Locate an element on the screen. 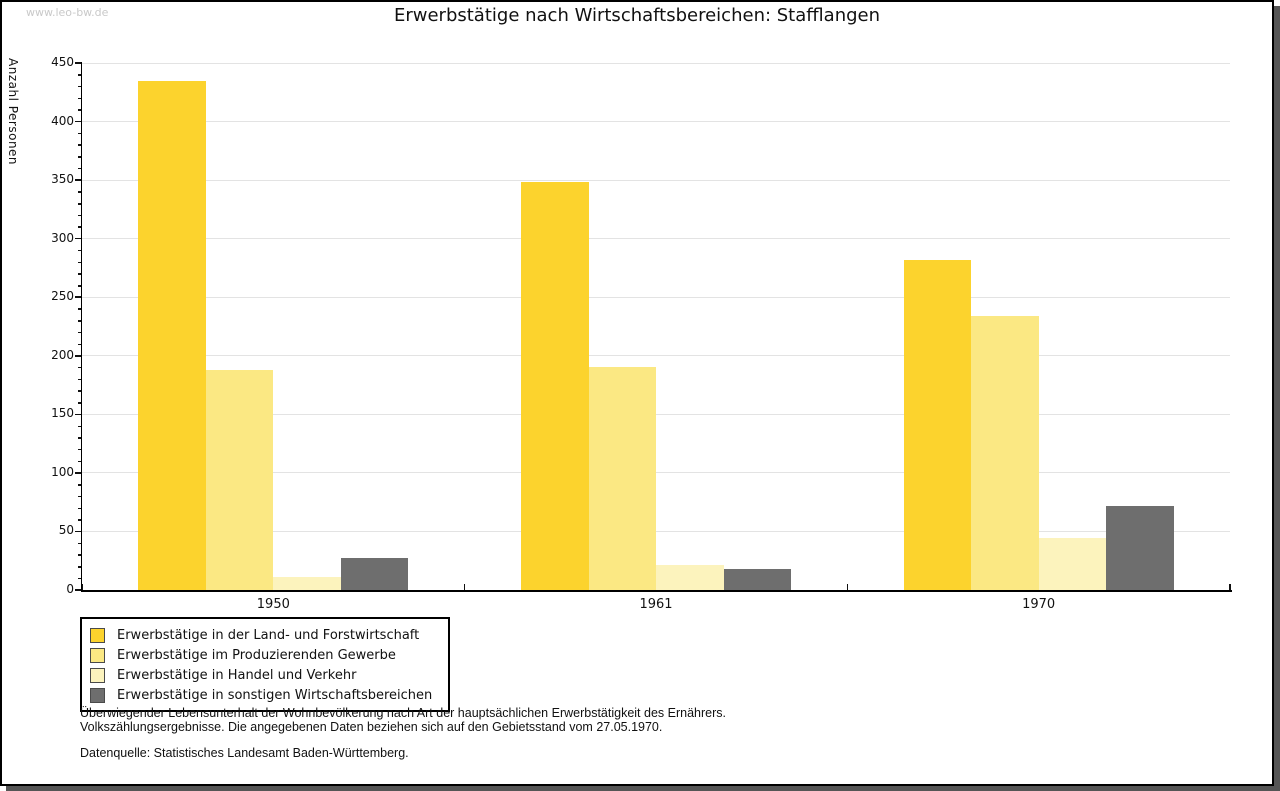 The image size is (1280, 791). y-tick-label-350: 350 is located at coordinates (62, 179).